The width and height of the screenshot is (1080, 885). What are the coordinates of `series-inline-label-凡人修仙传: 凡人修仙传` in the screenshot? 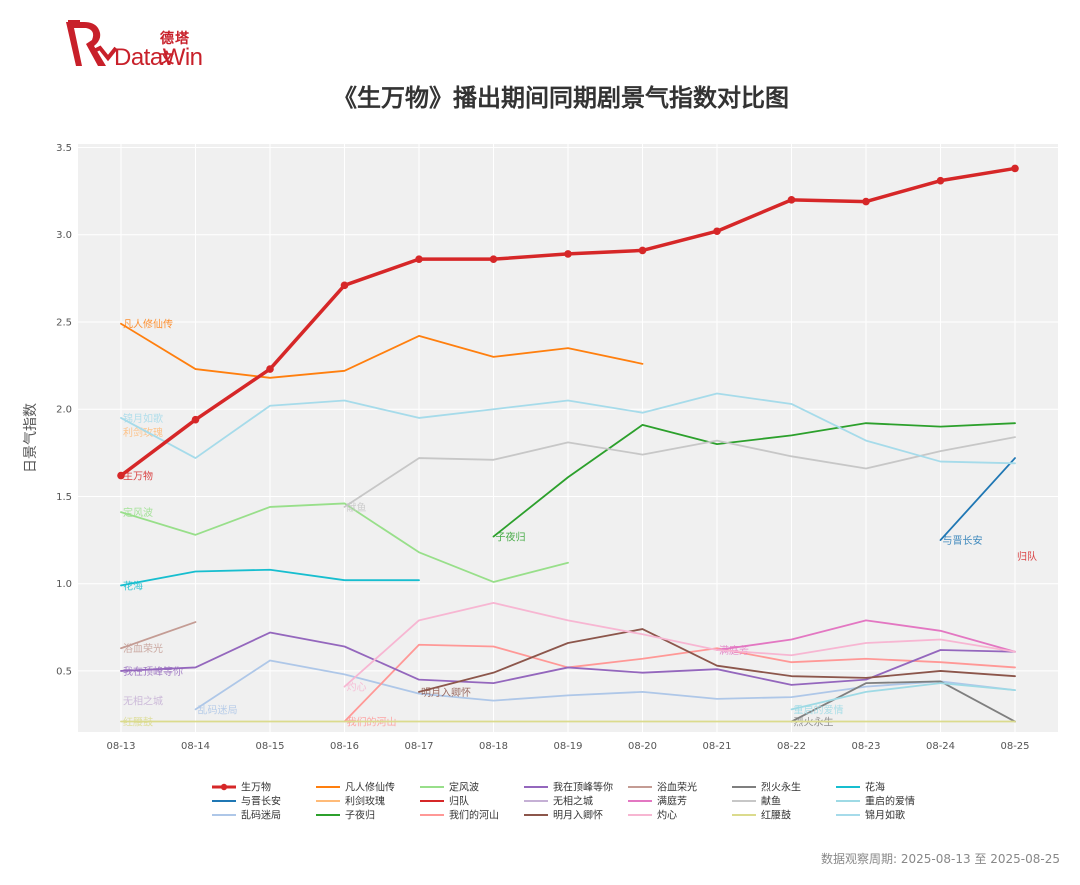 It's located at (148, 324).